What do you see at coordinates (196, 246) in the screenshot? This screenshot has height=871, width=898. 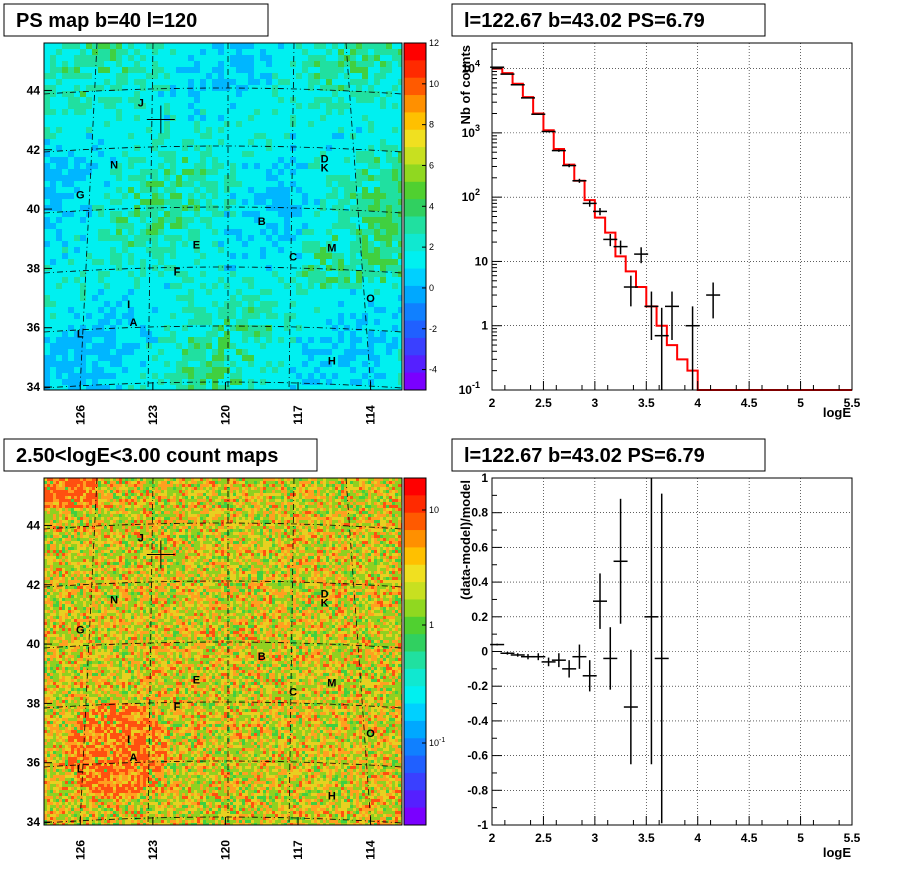 I see `source-label-e: E` at bounding box center [196, 246].